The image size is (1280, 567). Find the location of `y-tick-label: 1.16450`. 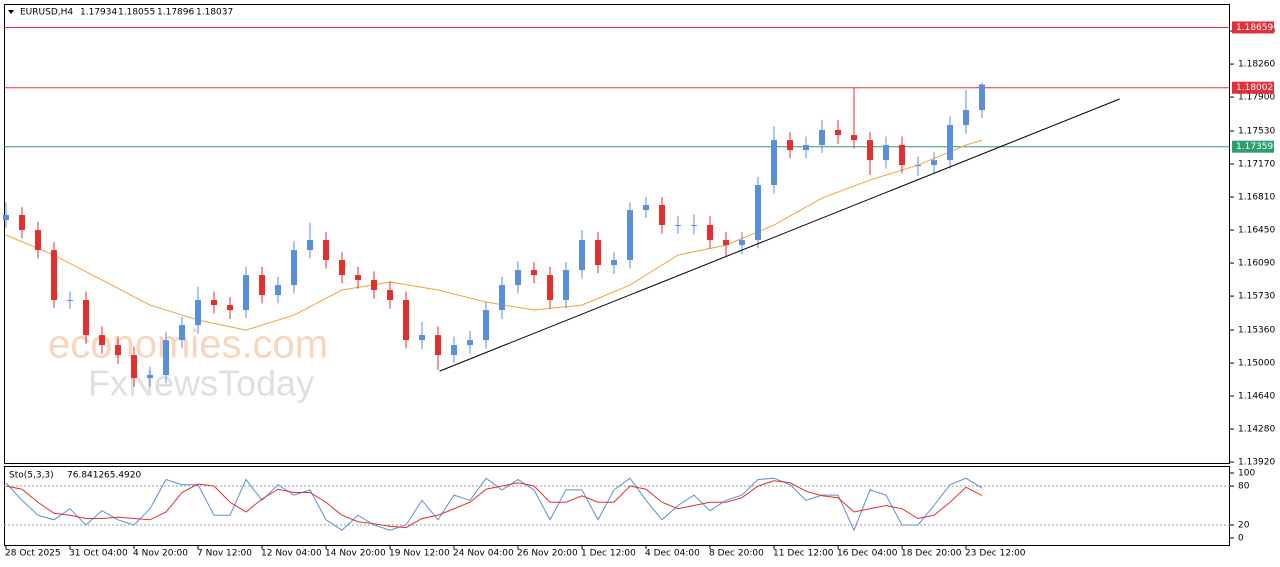

y-tick-label: 1.16450 is located at coordinates (1256, 231).